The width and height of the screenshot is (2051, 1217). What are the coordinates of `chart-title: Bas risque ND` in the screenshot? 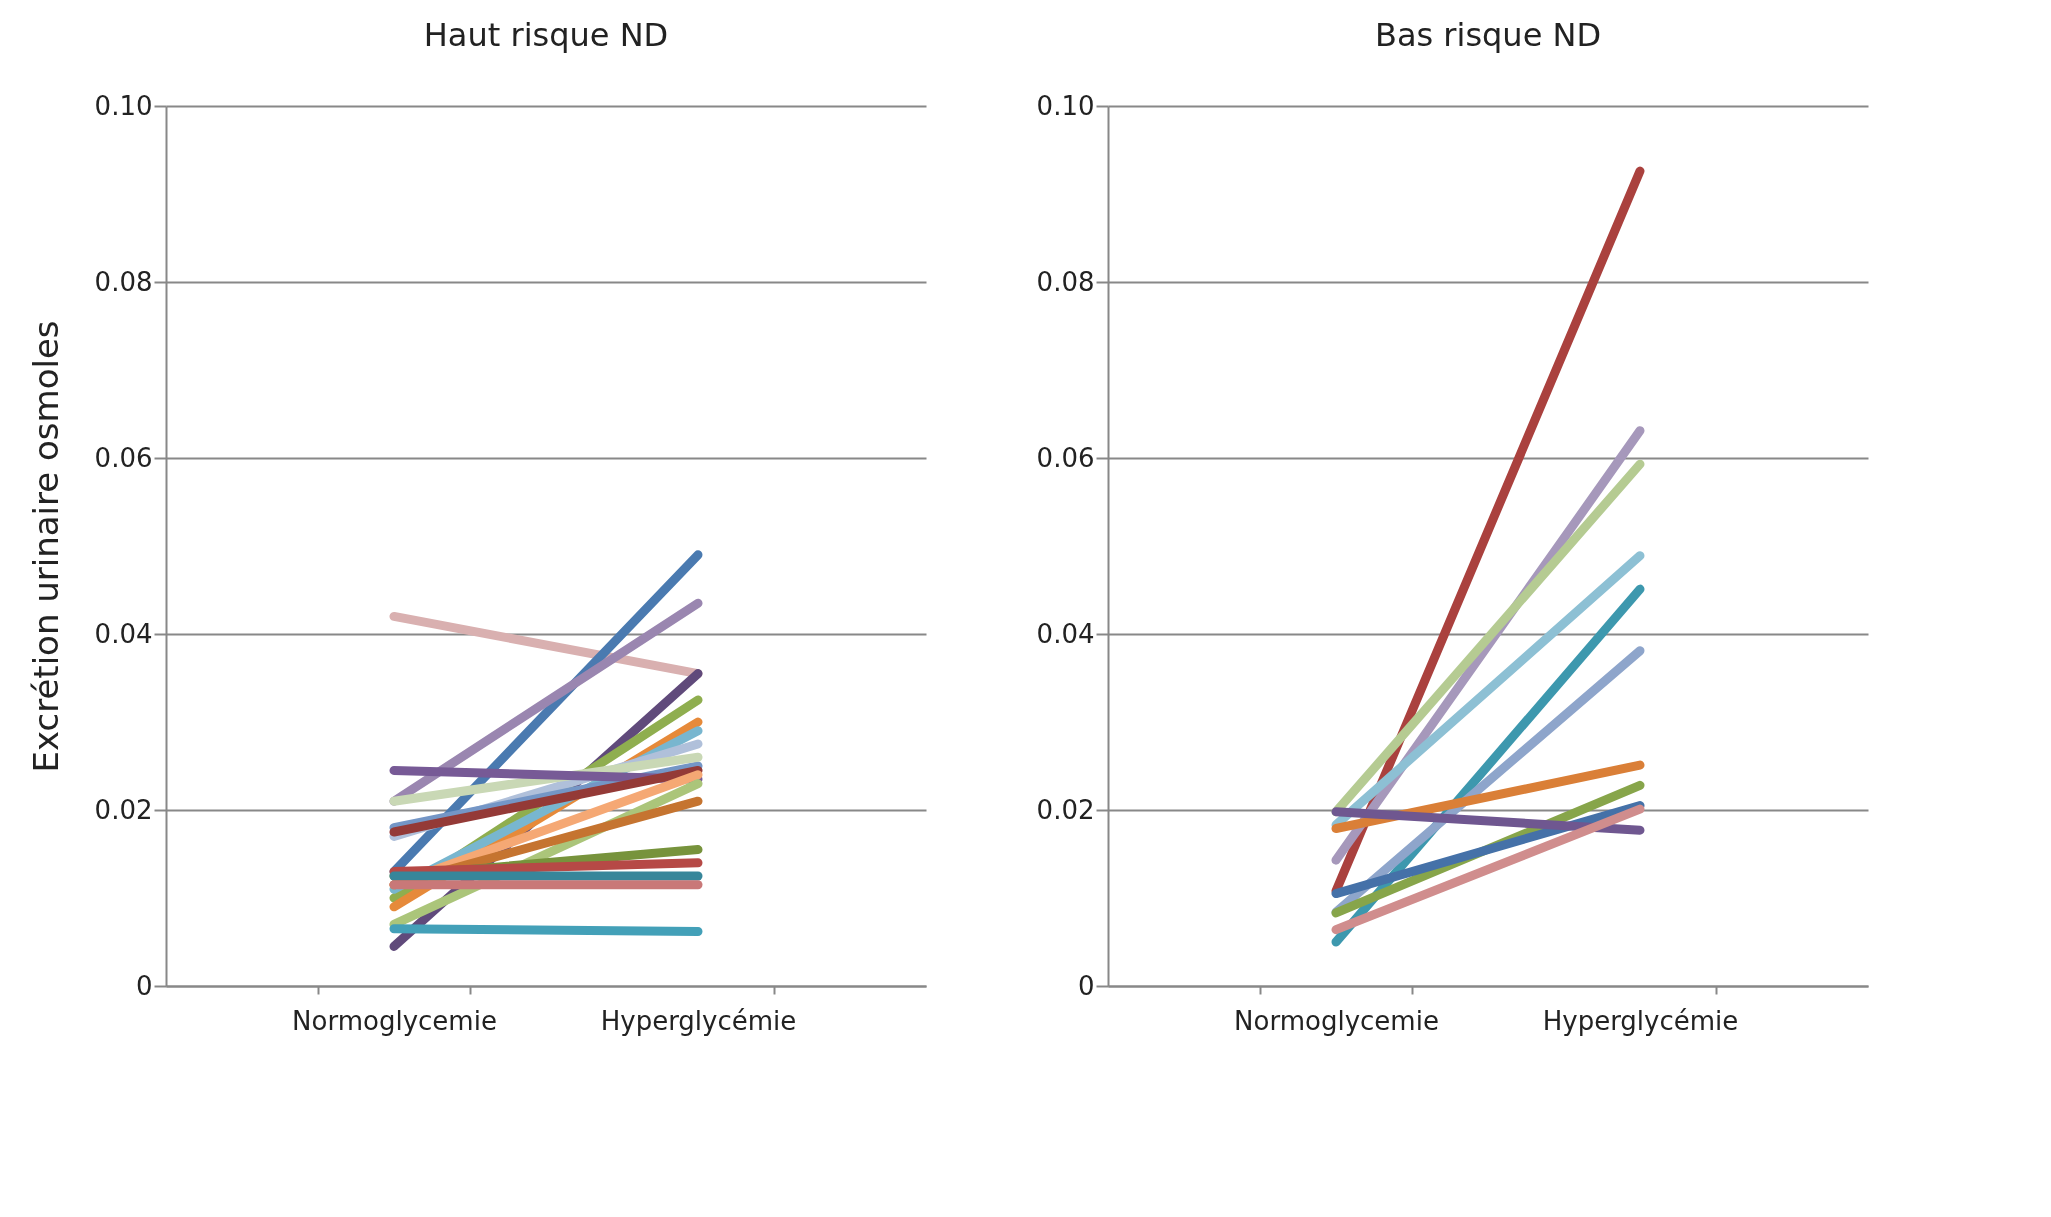 It's located at (1488, 35).